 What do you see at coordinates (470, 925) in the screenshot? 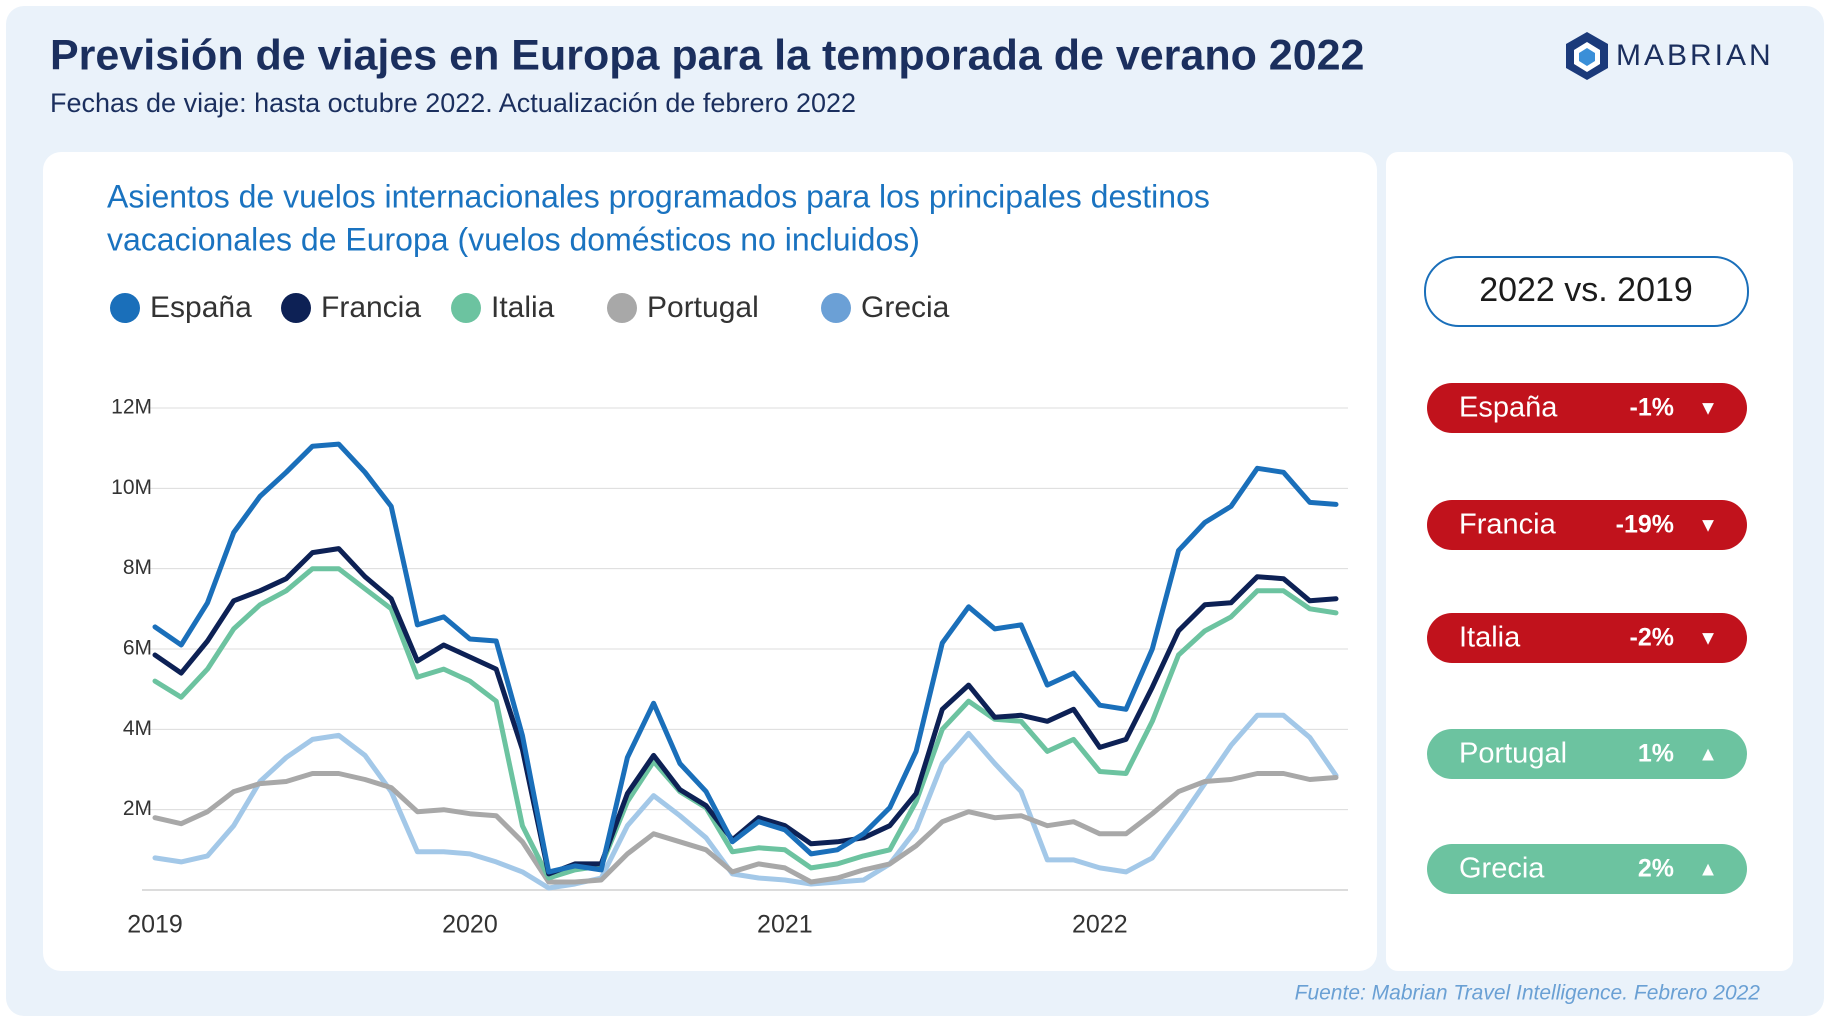
I see `x-tick-label: 2020` at bounding box center [470, 925].